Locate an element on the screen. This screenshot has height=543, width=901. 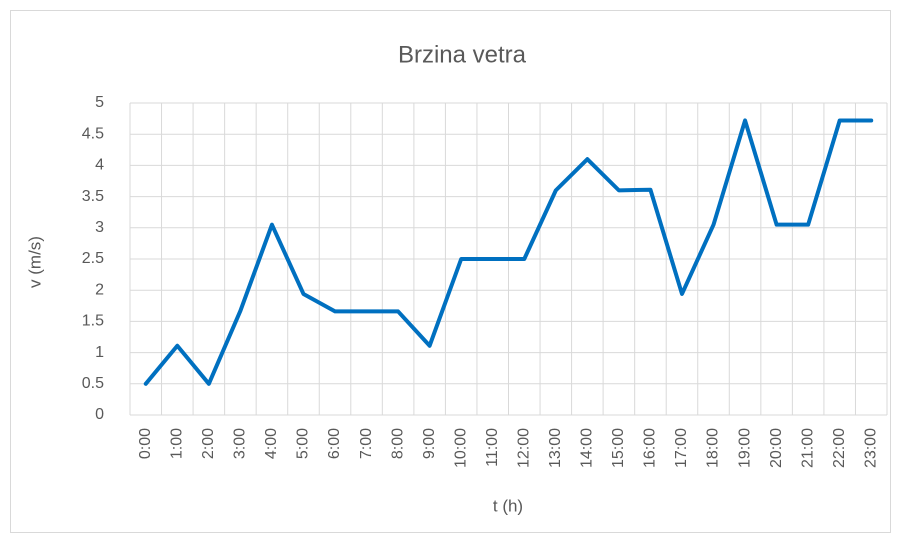
x-tick-label: 10:00 is located at coordinates (460, 448).